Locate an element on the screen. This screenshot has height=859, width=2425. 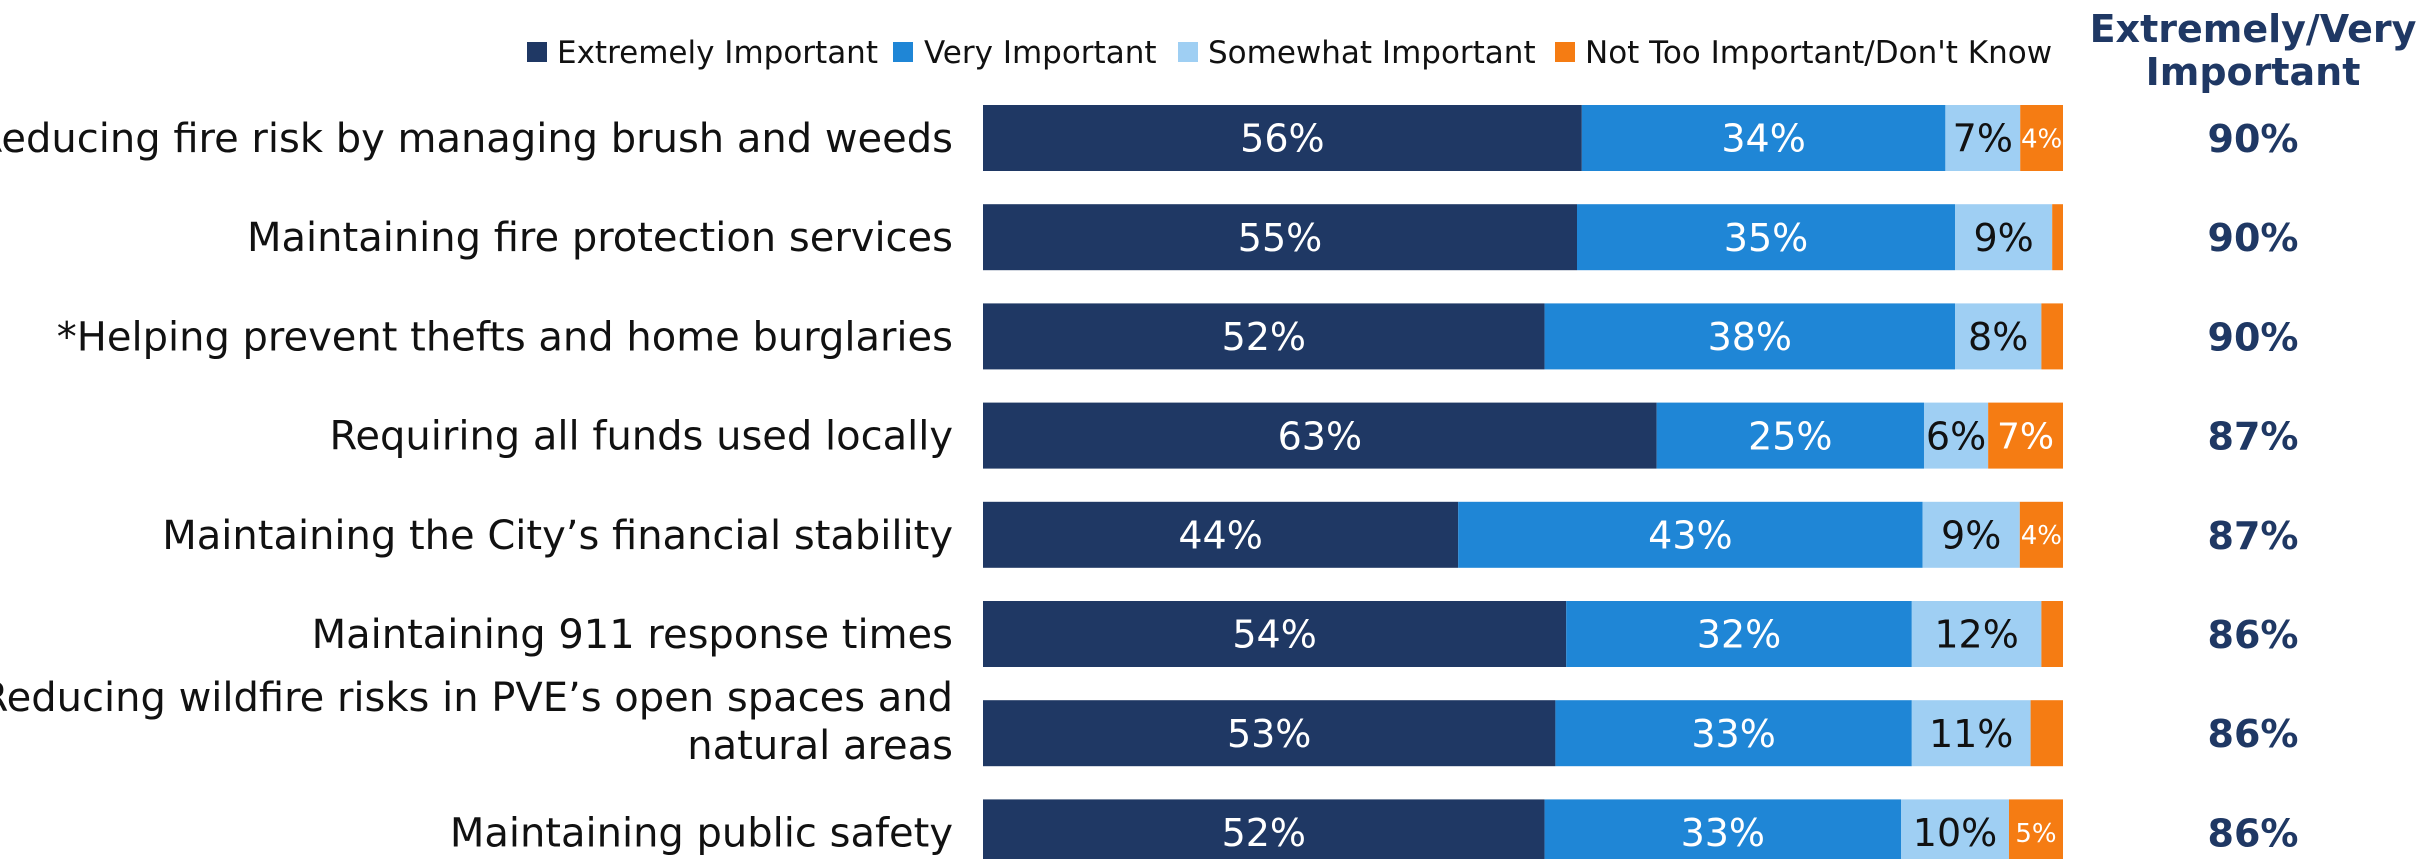
category-label-8: Maintaining public safety is located at coordinates (701, 833).